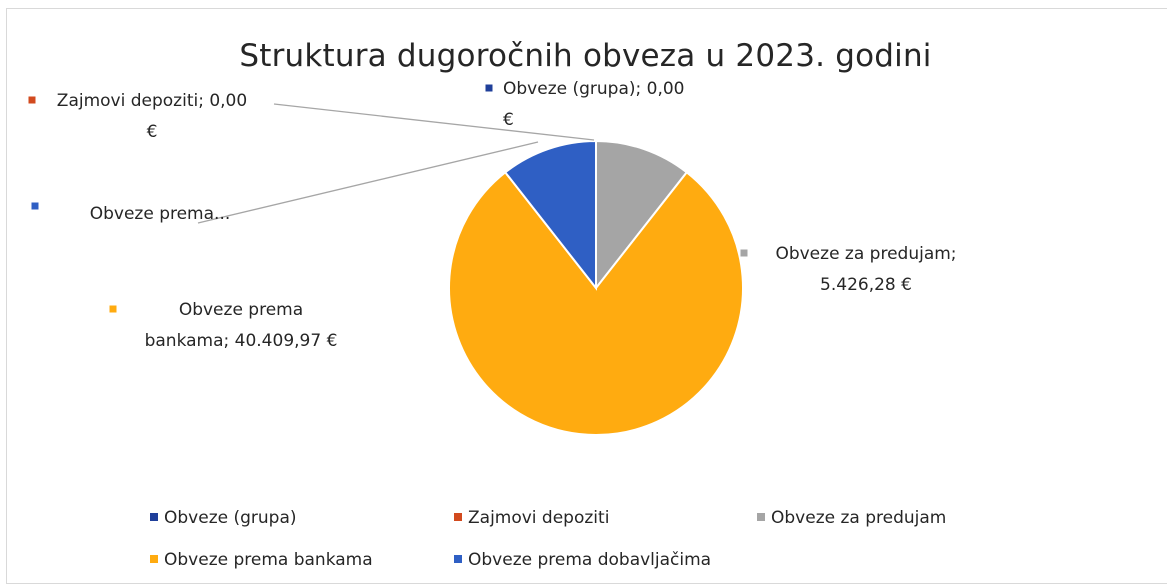  Describe the element at coordinates (848, 269) in the screenshot. I see `data-label-obveze-za-predujam: Obveze za predujam; 5.426,28 €` at that location.